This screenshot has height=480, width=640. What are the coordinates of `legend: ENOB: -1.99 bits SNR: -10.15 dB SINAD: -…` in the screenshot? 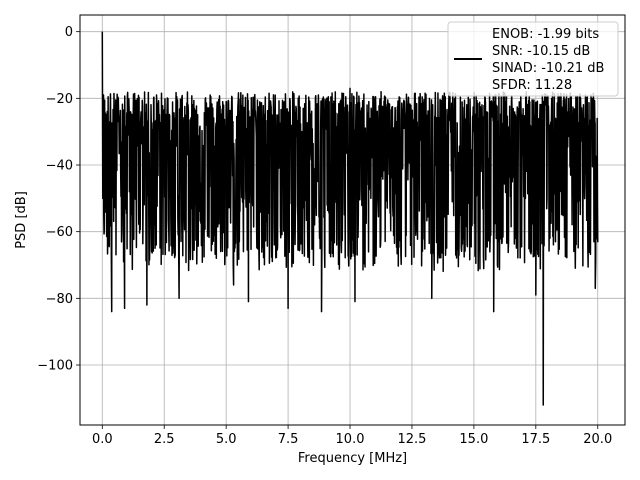 It's located at (533, 59).